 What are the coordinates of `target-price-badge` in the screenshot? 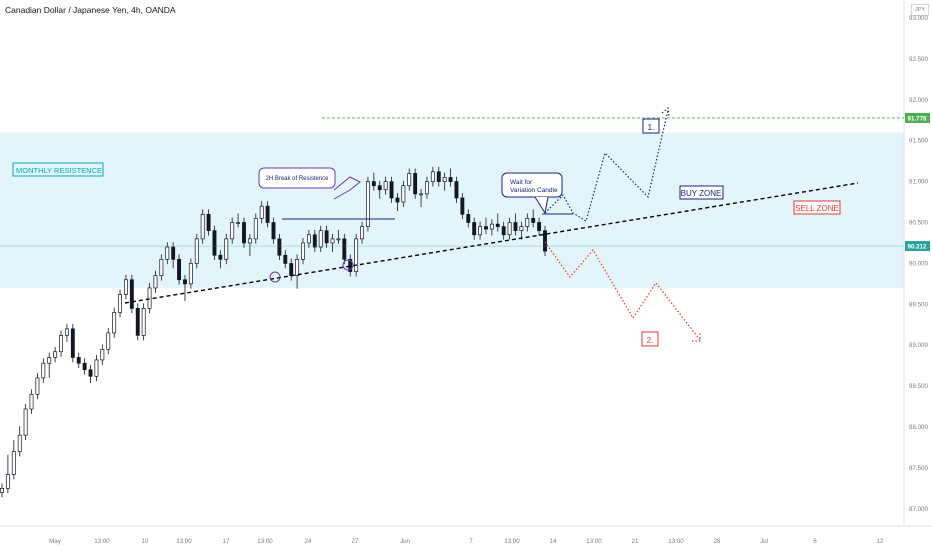 It's located at (917, 117).